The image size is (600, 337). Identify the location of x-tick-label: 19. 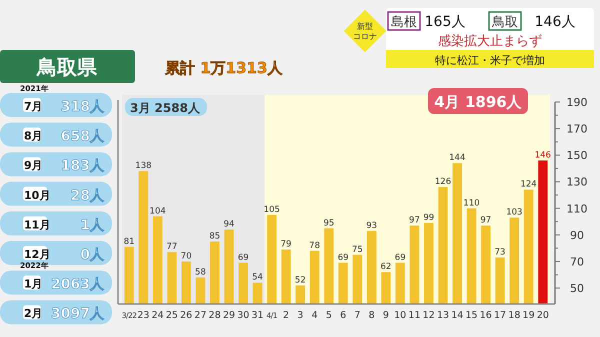
(528, 315).